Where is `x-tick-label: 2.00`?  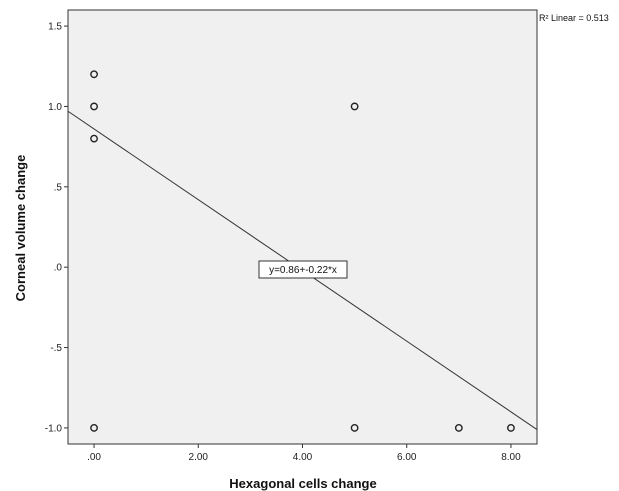 x-tick-label: 2.00 is located at coordinates (199, 457).